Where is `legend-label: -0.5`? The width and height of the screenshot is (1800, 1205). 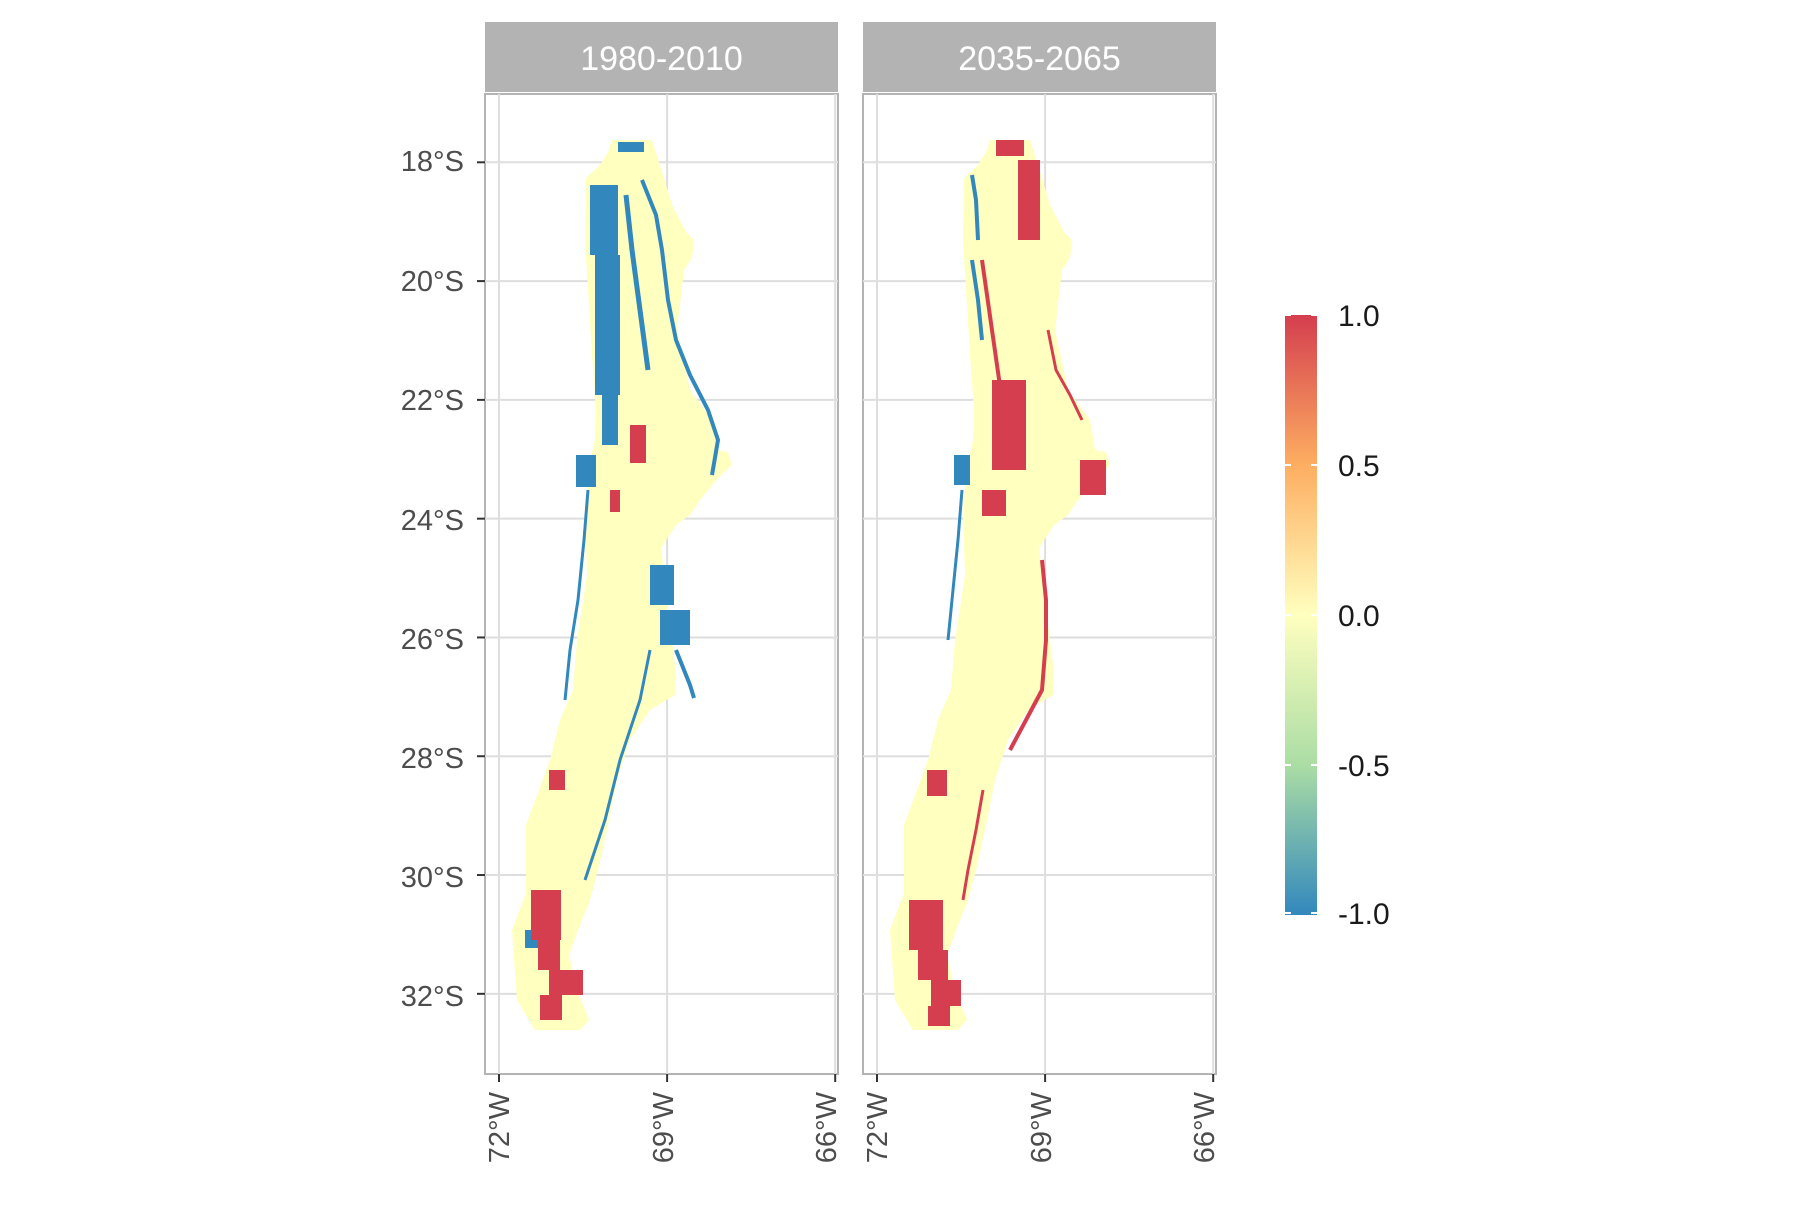
legend-label: -0.5 is located at coordinates (1364, 766).